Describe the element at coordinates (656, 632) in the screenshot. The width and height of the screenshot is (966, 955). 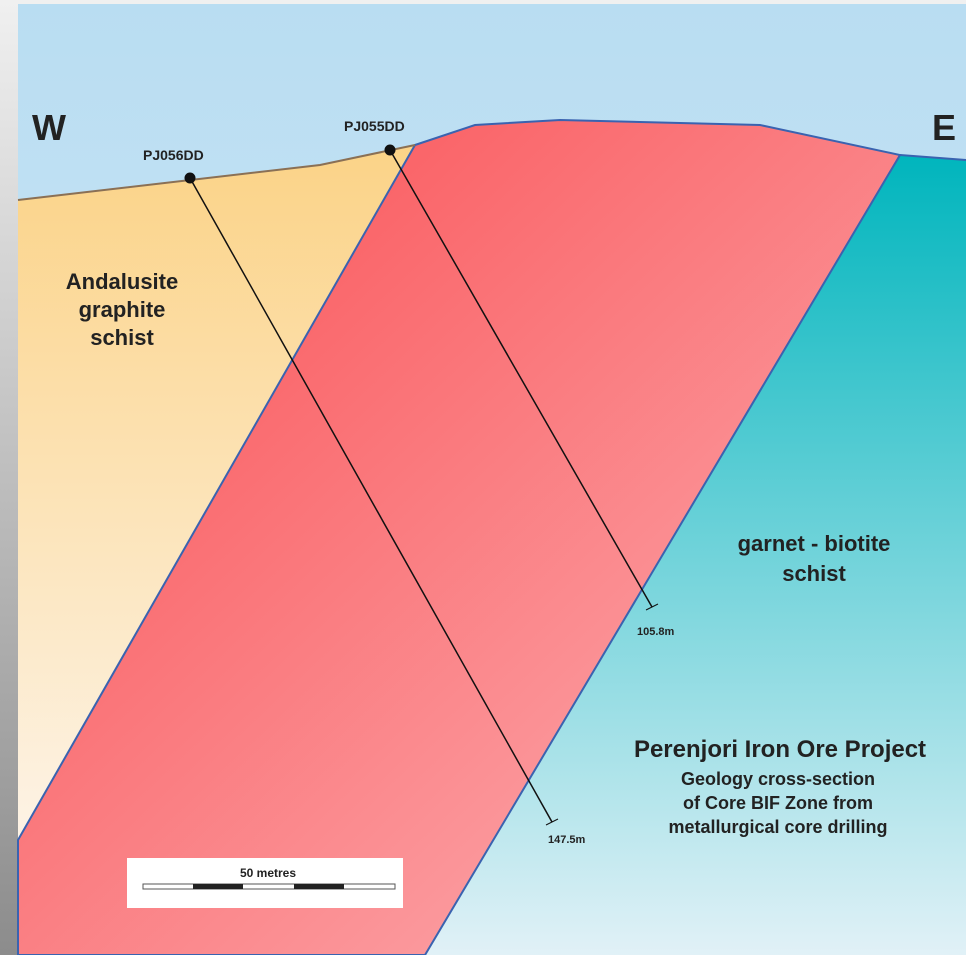
I see `hole-depth: 105.8m` at that location.